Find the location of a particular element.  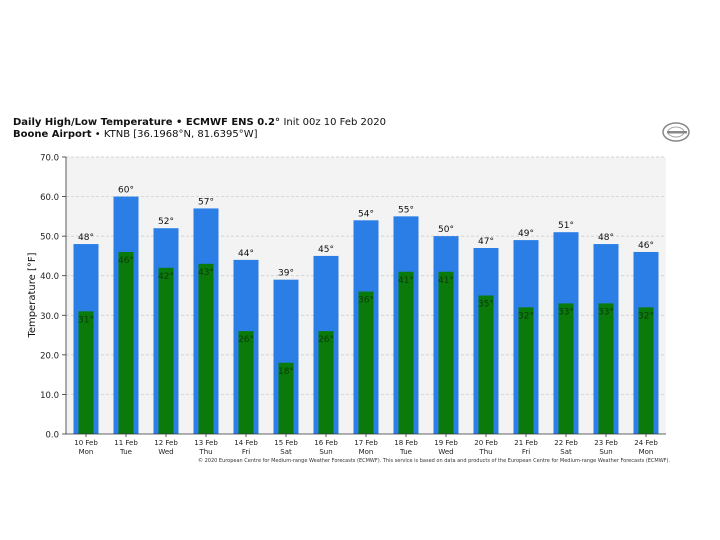

location-name: Boone Airport is located at coordinates (52, 134).